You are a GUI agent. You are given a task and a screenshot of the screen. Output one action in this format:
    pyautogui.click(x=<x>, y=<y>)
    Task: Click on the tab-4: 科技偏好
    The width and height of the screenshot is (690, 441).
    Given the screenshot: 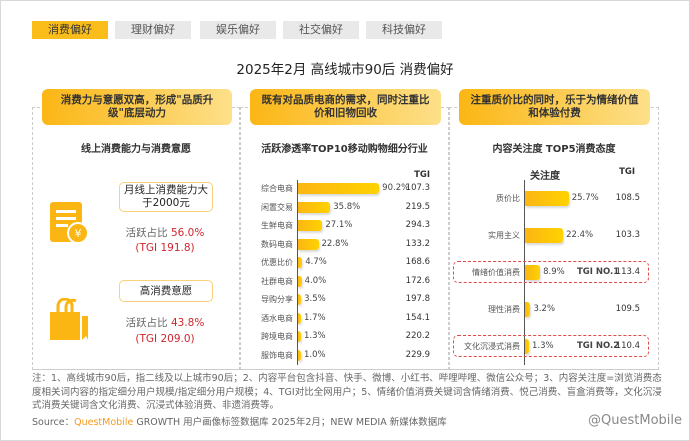 What is the action you would take?
    pyautogui.click(x=404, y=30)
    